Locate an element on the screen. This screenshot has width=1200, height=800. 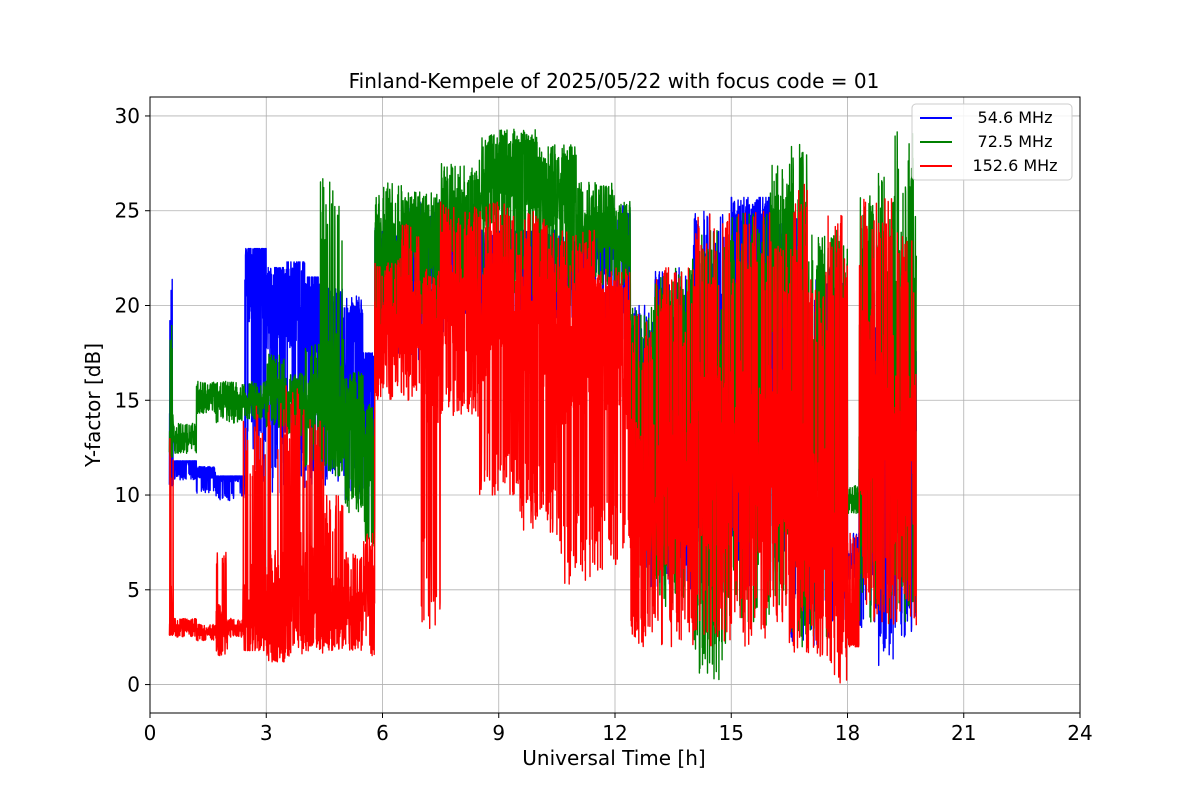
y-tick-label: 25 is located at coordinates (127, 211).